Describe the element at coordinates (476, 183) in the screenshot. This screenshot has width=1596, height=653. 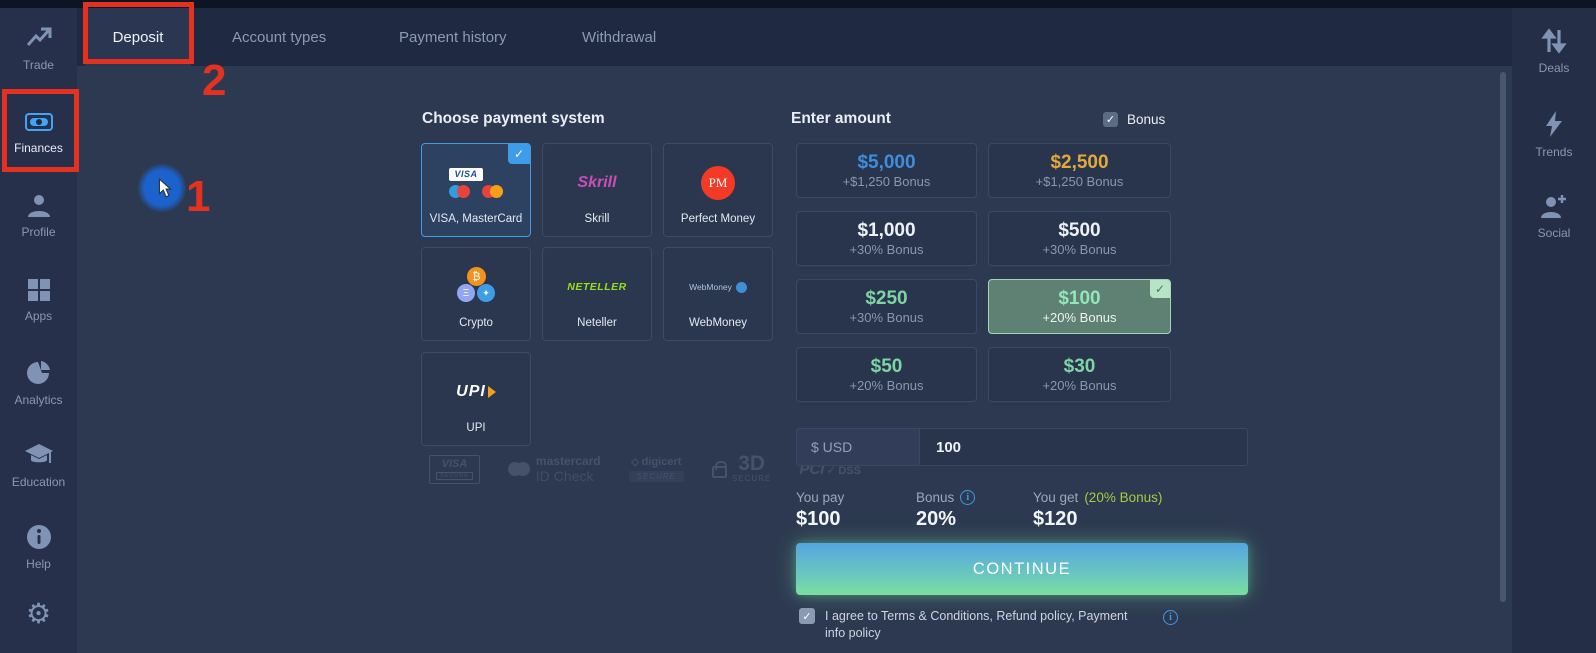
I see `visa-mastercard-logo: VISA` at that location.